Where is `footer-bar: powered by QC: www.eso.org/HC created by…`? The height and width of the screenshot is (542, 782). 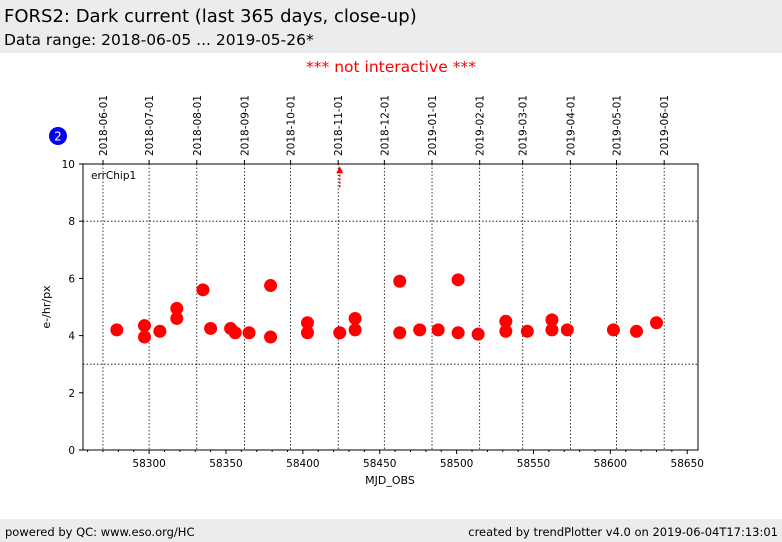 footer-bar: powered by QC: www.eso.org/HC created by… is located at coordinates (391, 530).